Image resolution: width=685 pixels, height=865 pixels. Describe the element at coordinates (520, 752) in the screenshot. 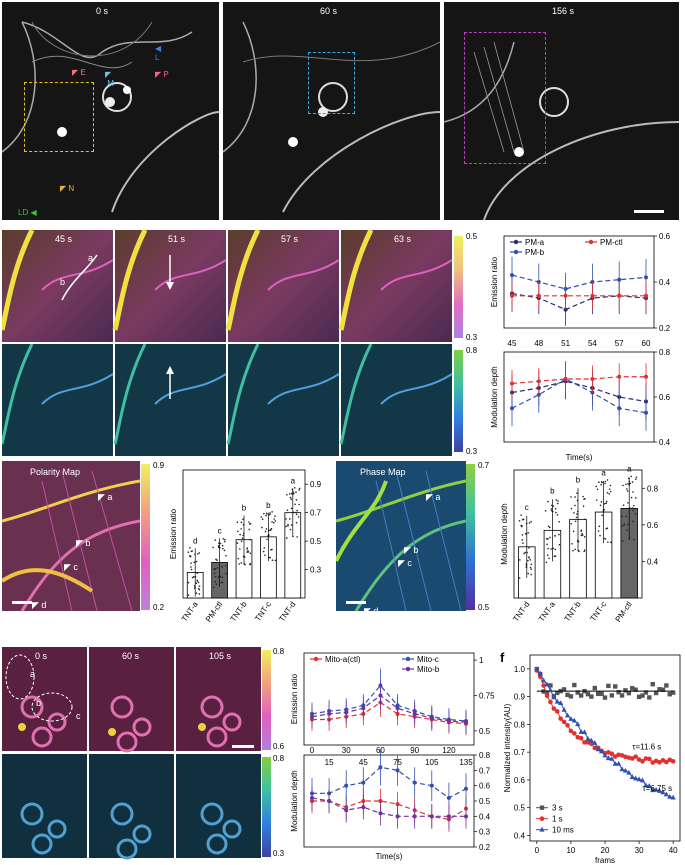

I see `y-tick-label: 0.7` at that location.